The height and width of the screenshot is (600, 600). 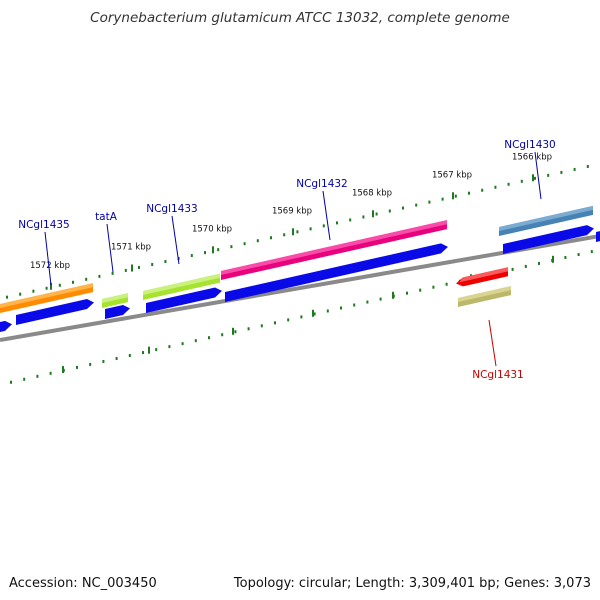 What do you see at coordinates (181, 286) in the screenshot?
I see `gene-bar-ncgl1433` at bounding box center [181, 286].